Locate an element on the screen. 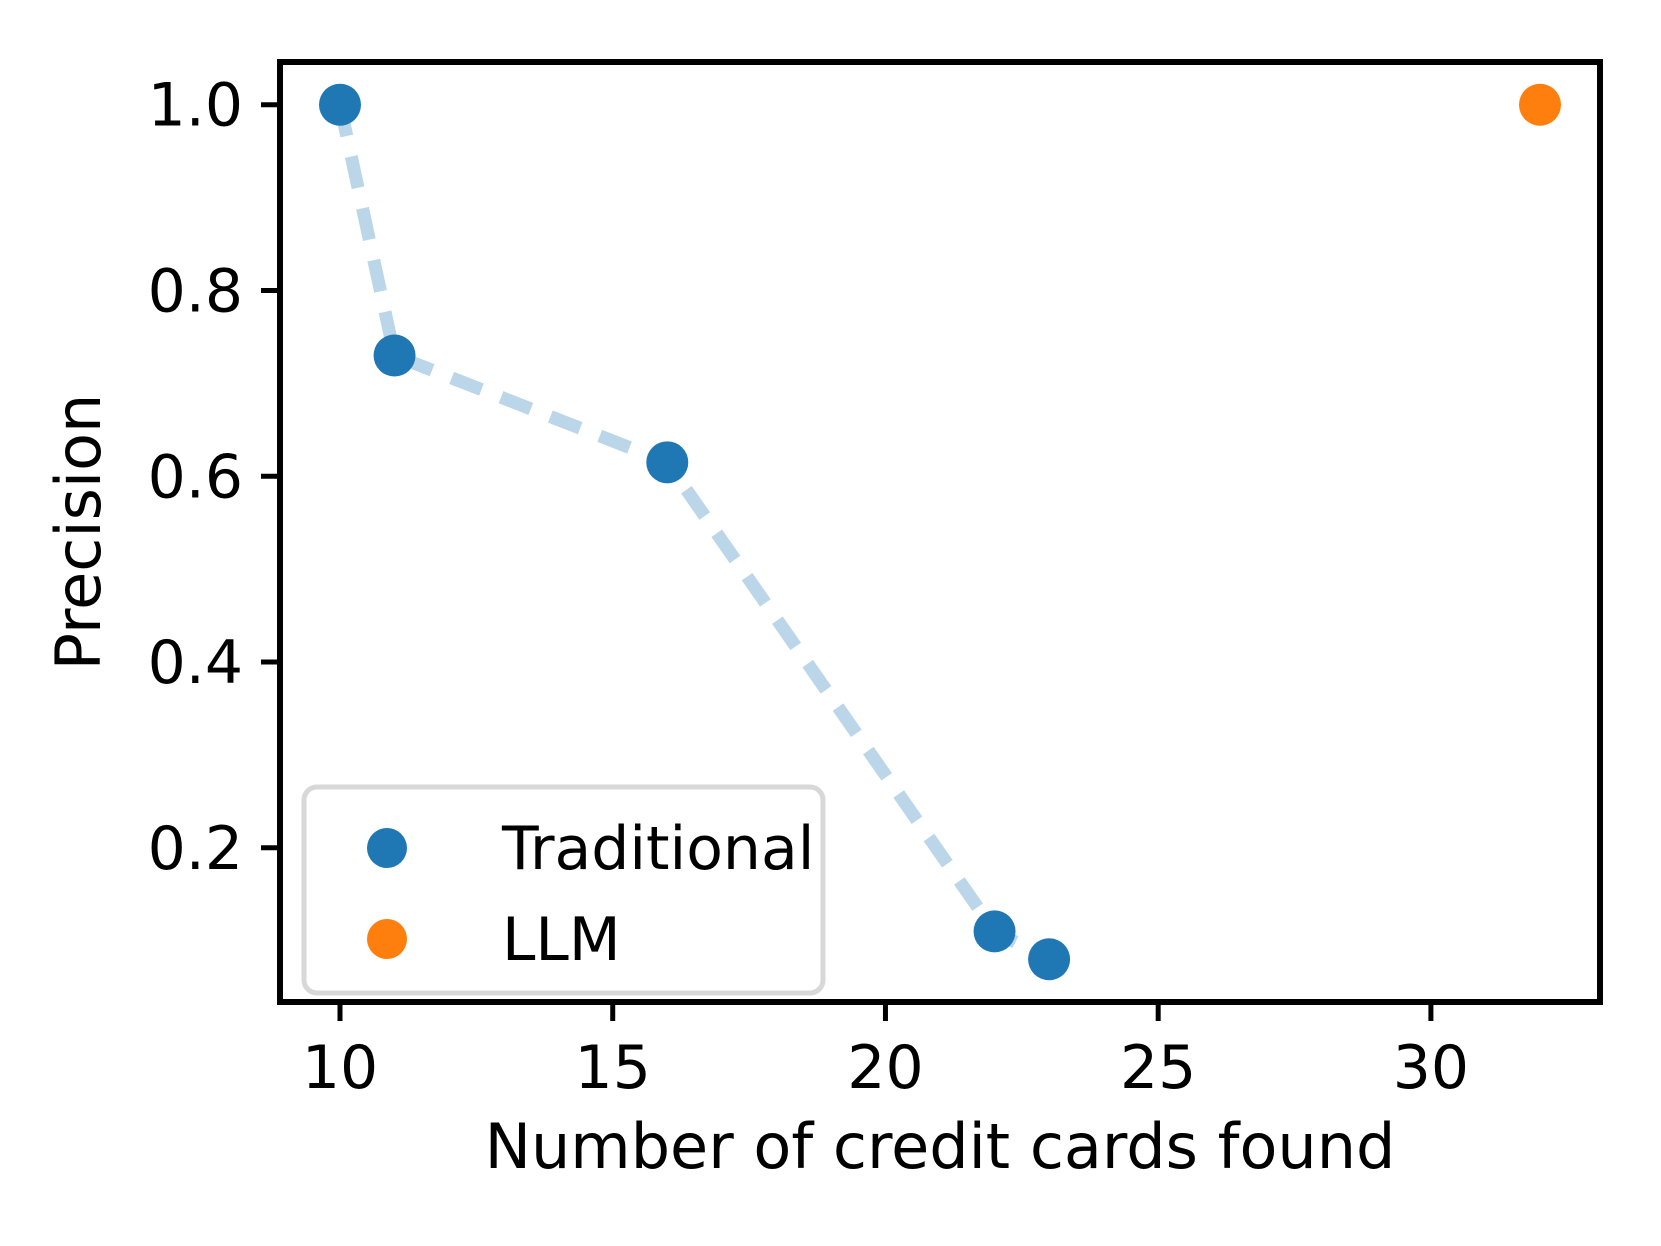 The width and height of the screenshot is (1661, 1246). data-point-llm is located at coordinates (1540, 104).